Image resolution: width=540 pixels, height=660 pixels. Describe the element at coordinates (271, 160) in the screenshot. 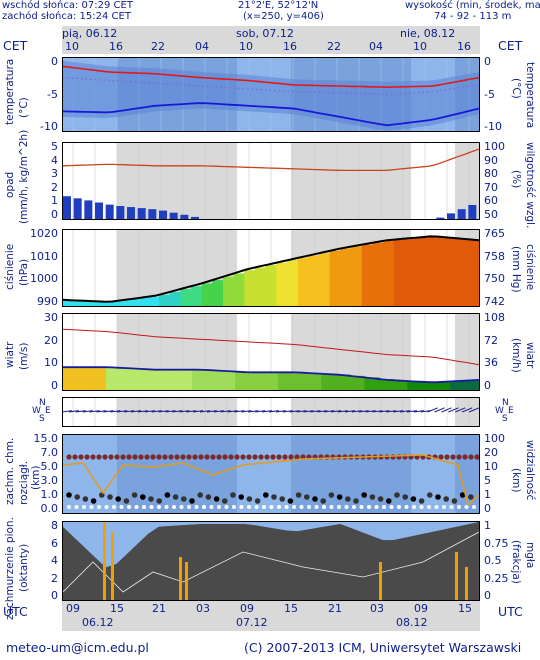

I see `humidity-line` at that location.